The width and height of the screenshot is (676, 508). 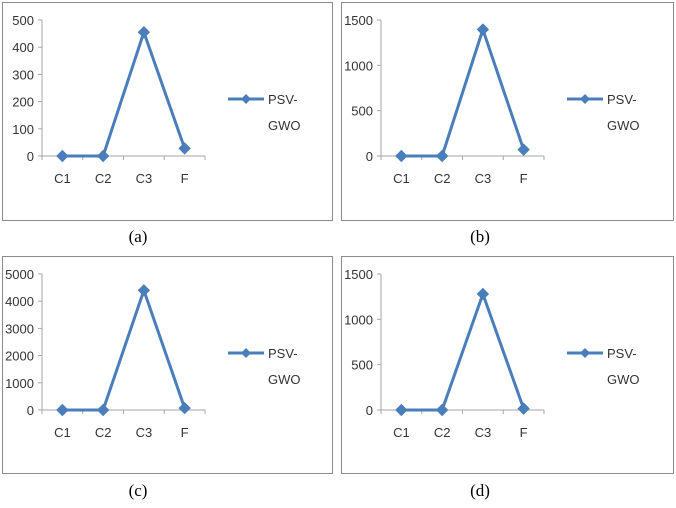 I want to click on y-tick-label: 3000, so click(x=19, y=328).